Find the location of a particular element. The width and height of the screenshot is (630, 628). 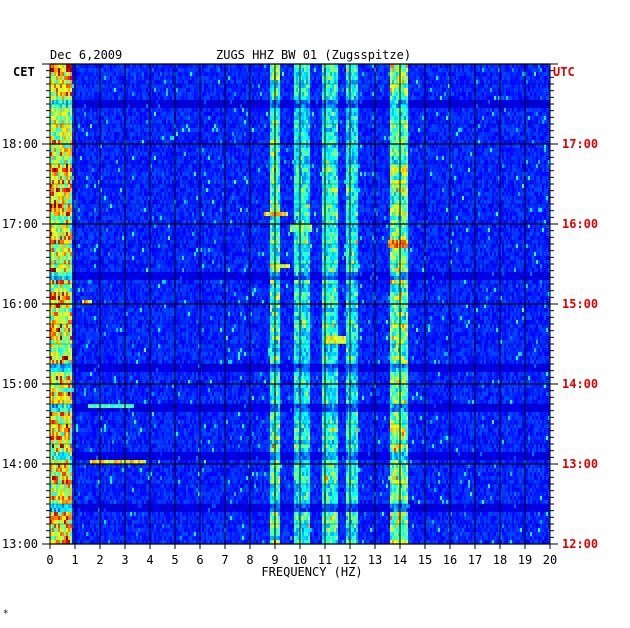

x-tick-label: 14 is located at coordinates (400, 560).